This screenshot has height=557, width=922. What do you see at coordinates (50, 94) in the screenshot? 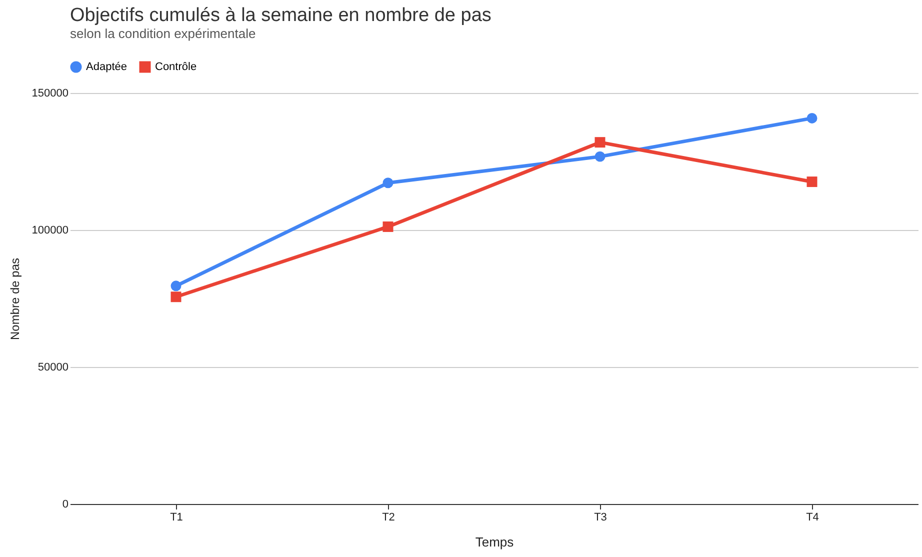
I see `y-tick-label: 150000` at bounding box center [50, 94].